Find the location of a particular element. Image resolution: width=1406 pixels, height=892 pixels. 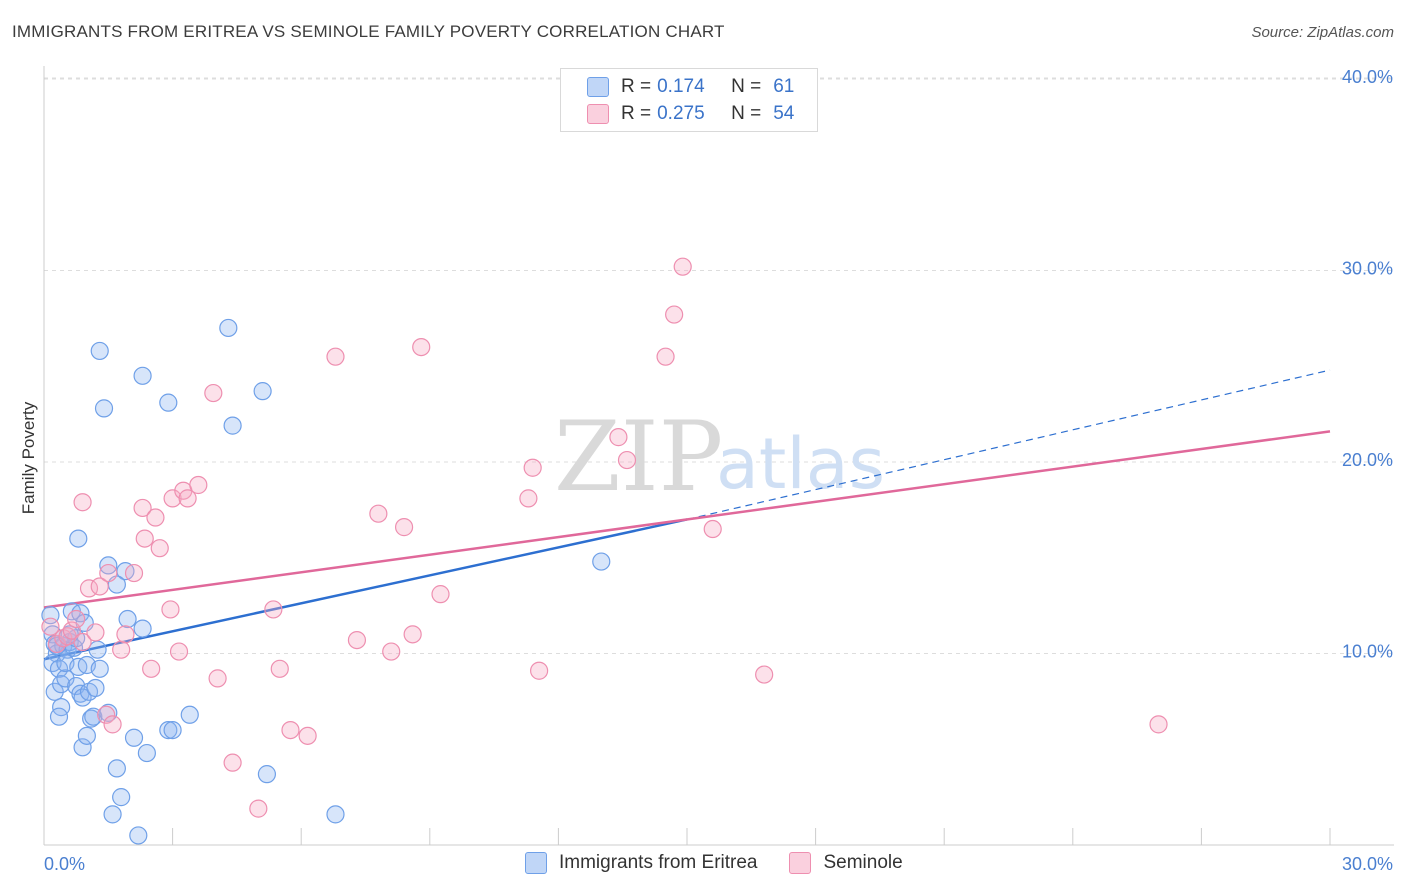

source-label: Source: ZipAtlas.com is located at coordinates (1322, 32).